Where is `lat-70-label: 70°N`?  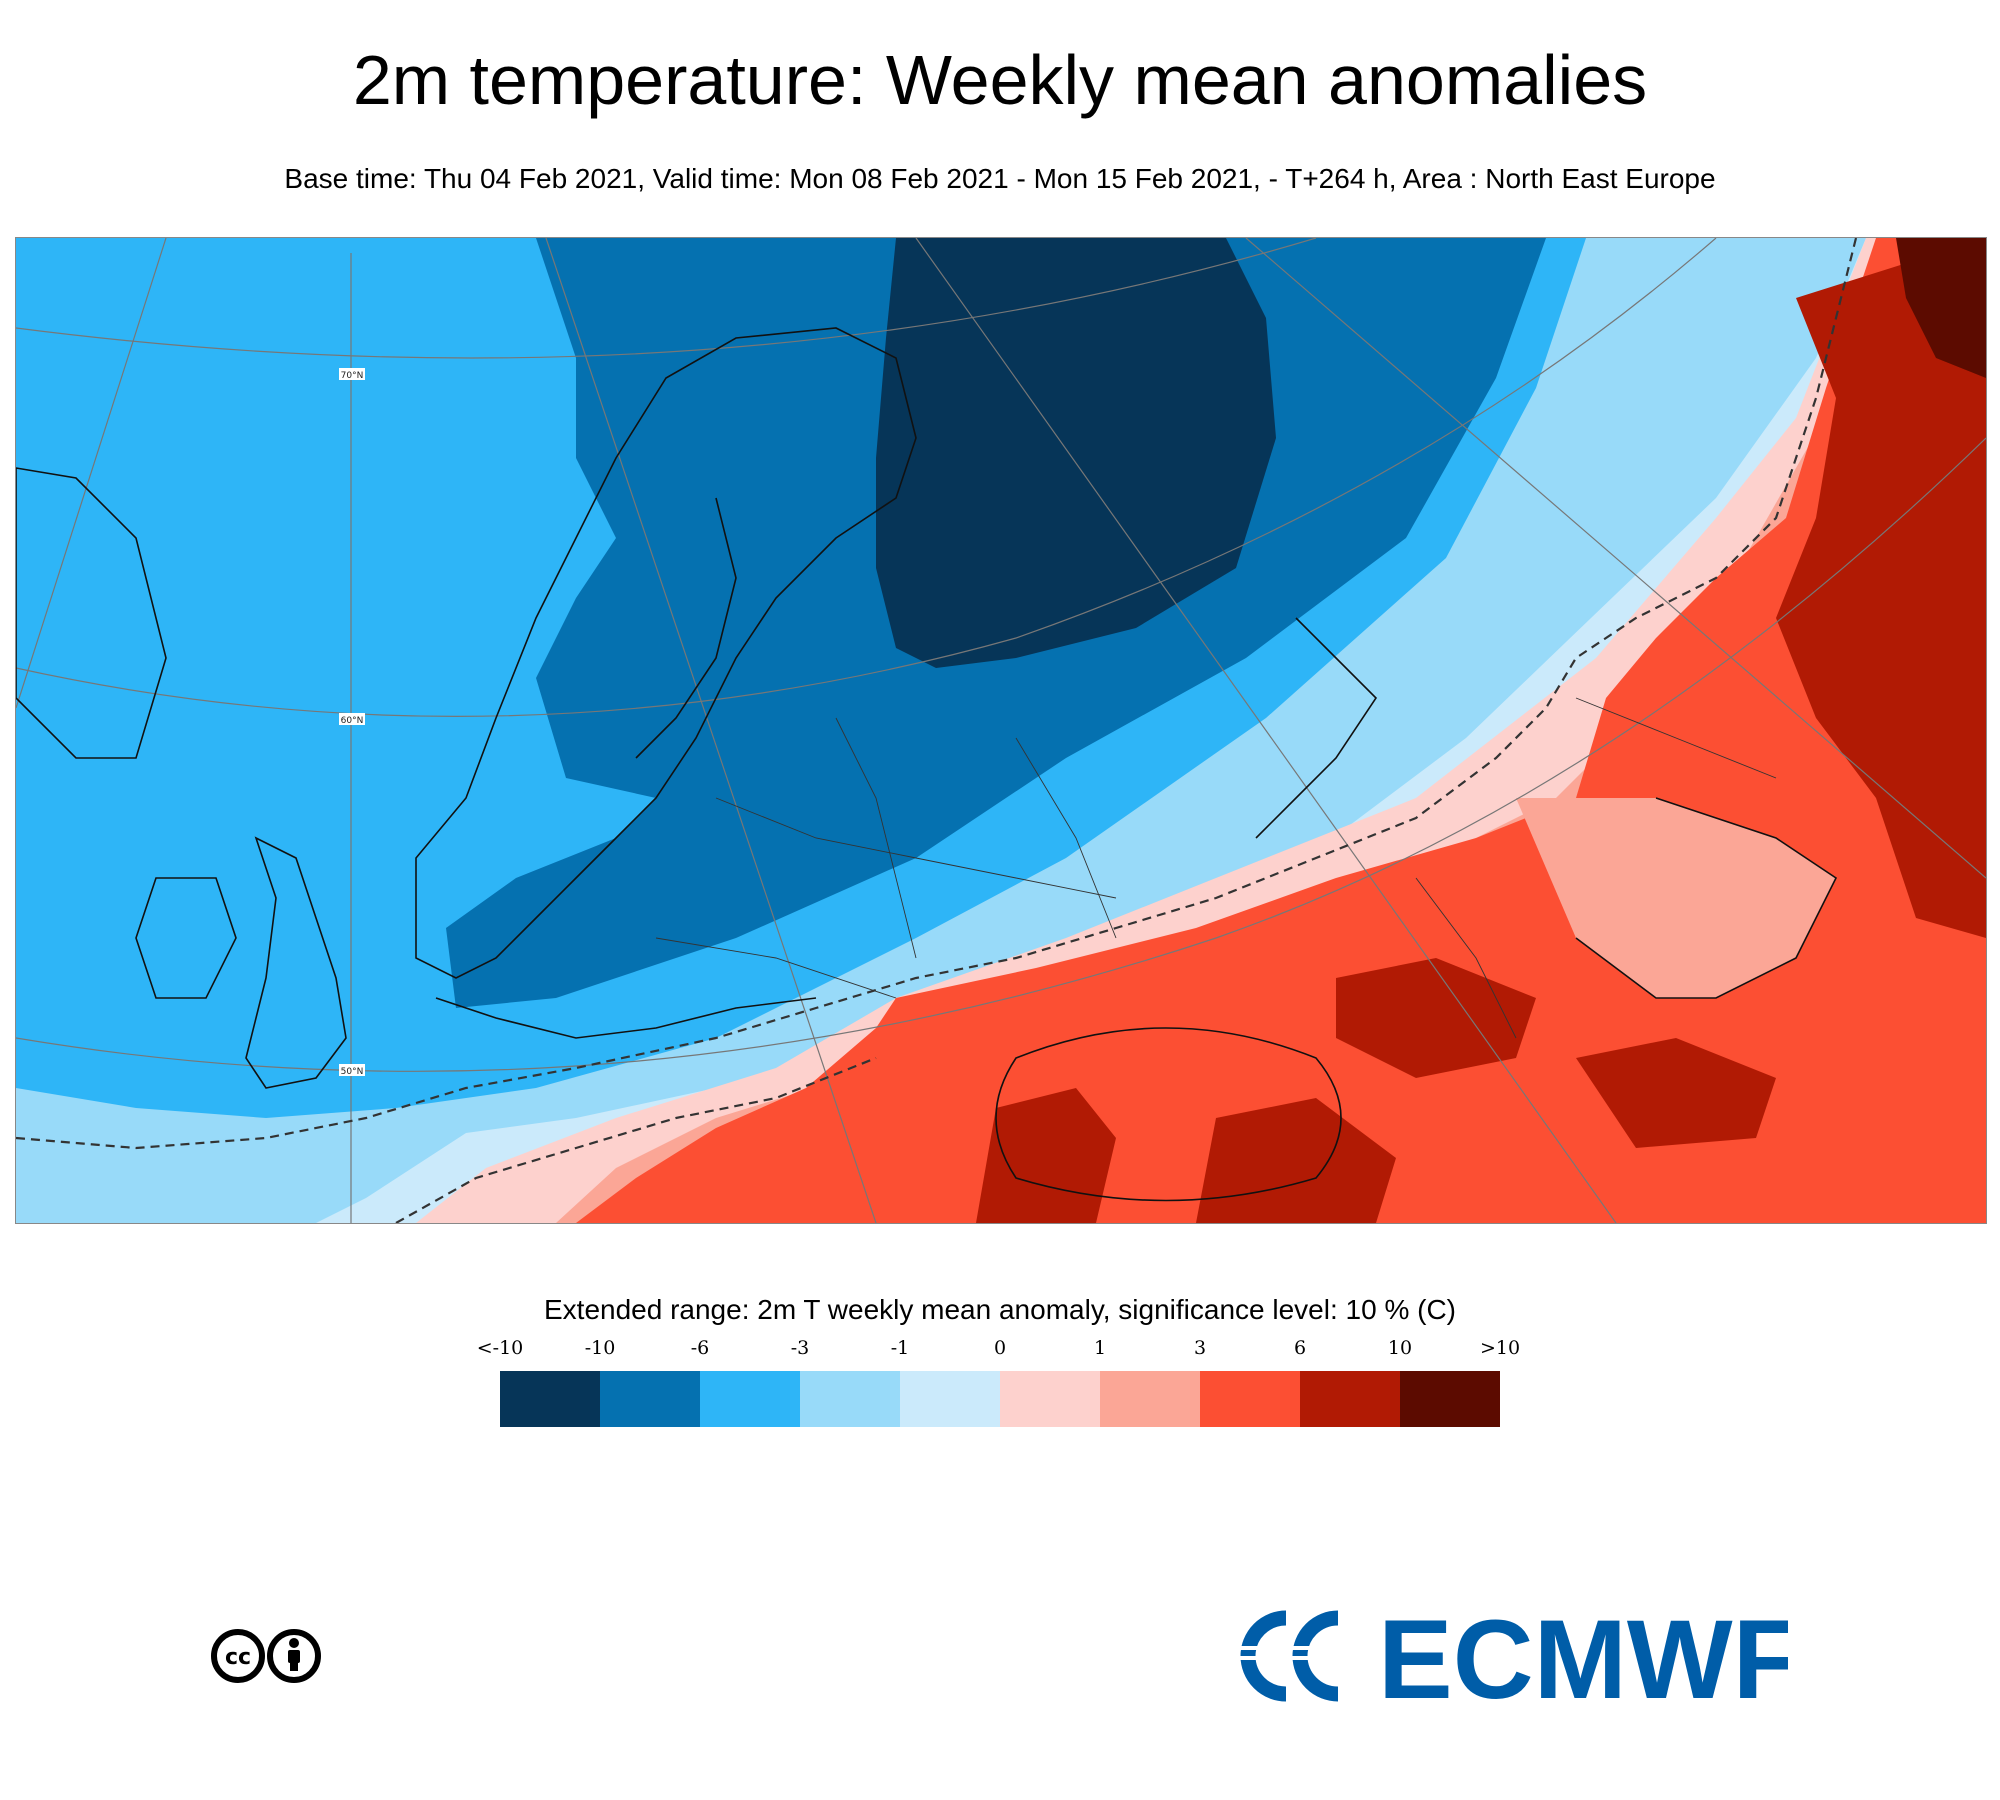 lat-70-label: 70°N is located at coordinates (352, 376).